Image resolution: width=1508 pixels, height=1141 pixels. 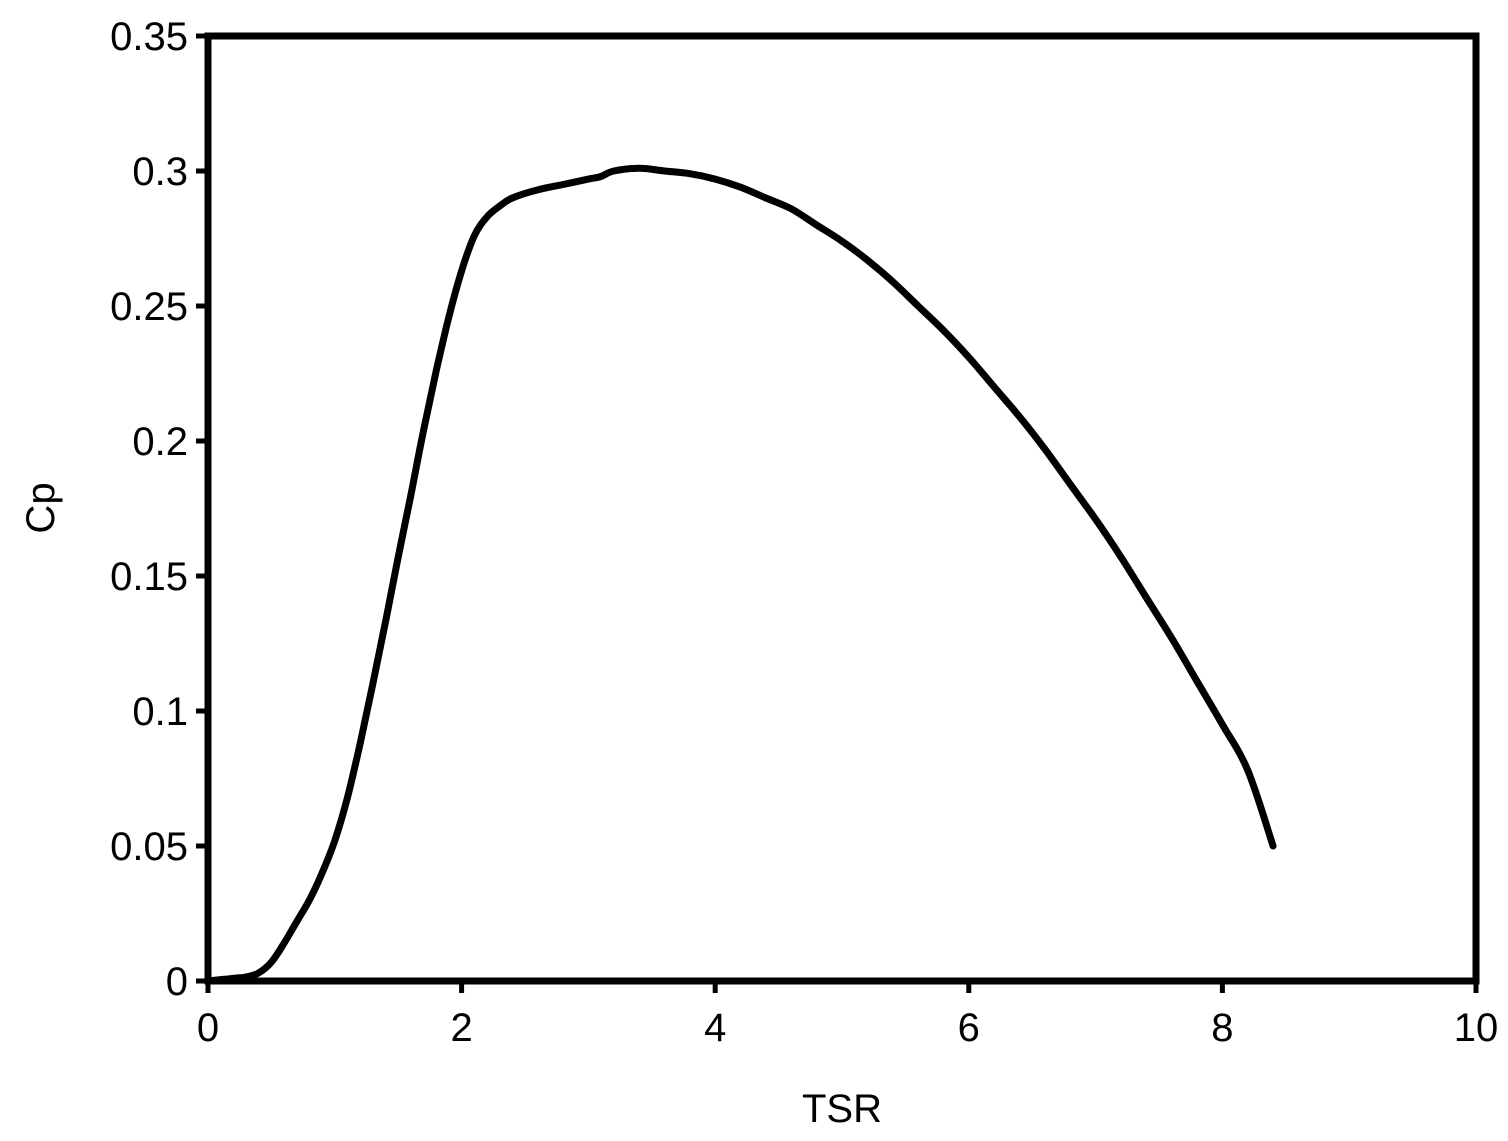 What do you see at coordinates (160, 172) in the screenshot?
I see `y-tick-label: 0.3` at bounding box center [160, 172].